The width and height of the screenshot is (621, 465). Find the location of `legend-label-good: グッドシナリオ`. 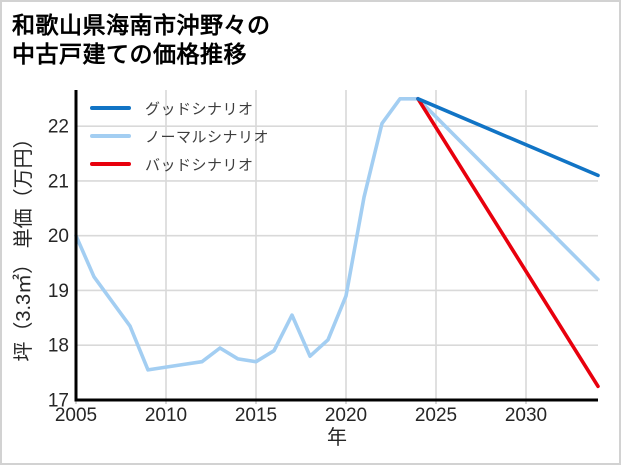

legend-label-good: グッドシナリオ is located at coordinates (199, 109).